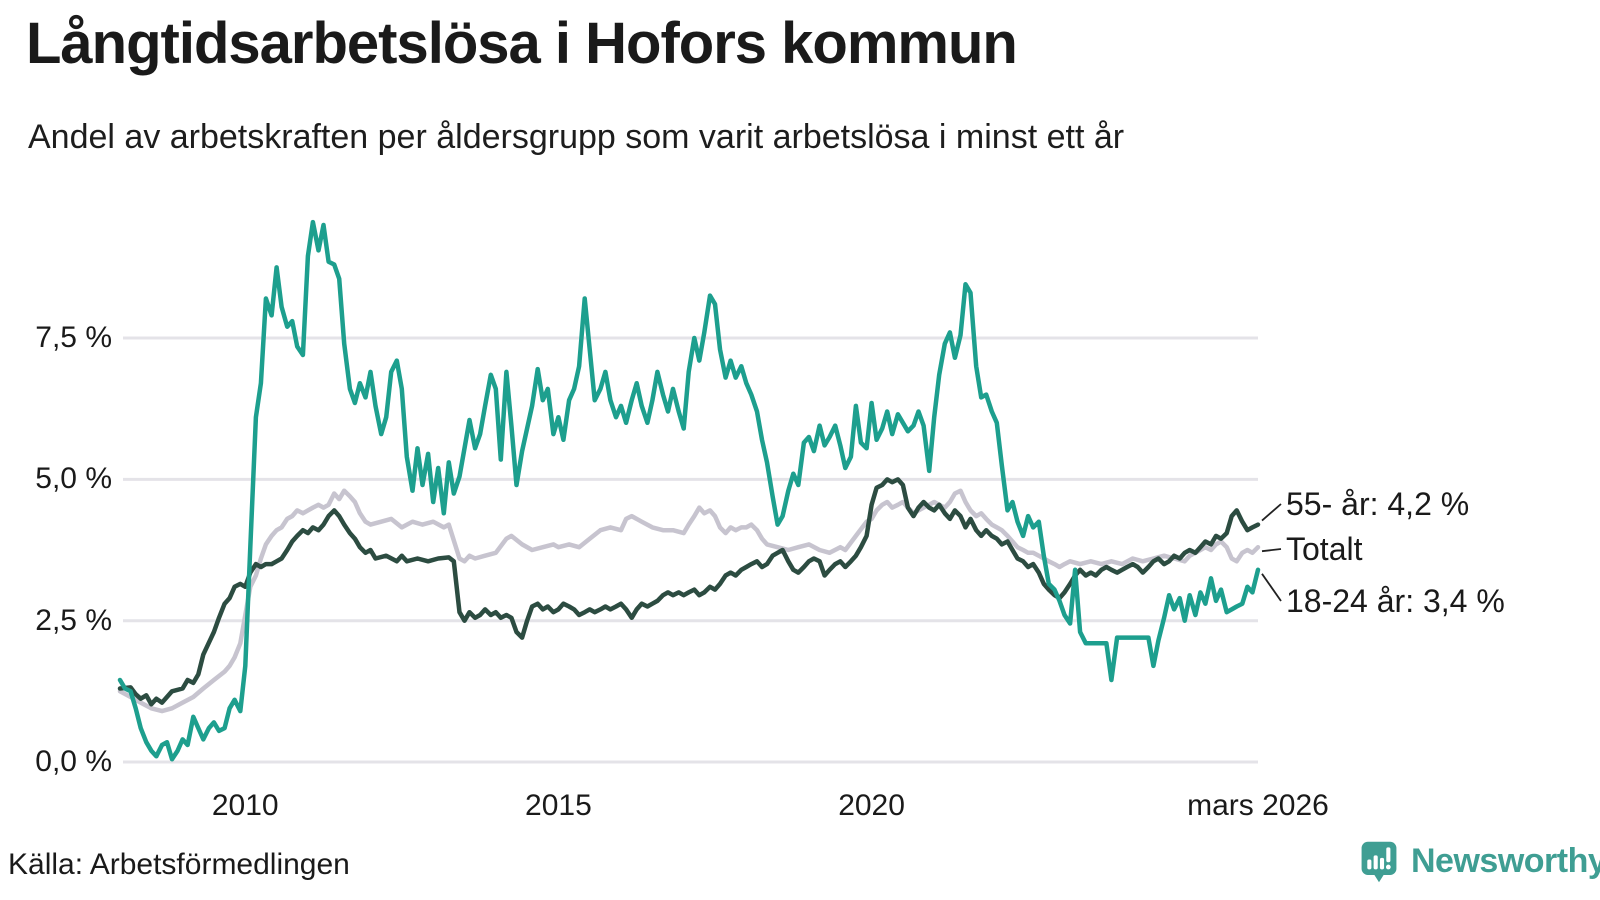 This screenshot has width=1600, height=900. What do you see at coordinates (73, 338) in the screenshot?
I see `y-axis-tick-label: 7,5 %` at bounding box center [73, 338].